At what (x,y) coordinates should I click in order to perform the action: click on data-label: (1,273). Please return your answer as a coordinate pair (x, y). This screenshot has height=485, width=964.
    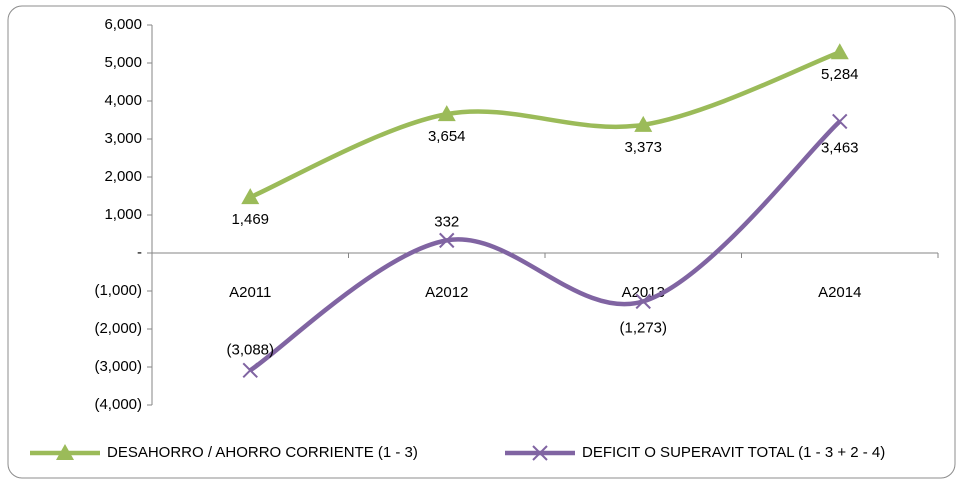
    Looking at the image, I should click on (643, 327).